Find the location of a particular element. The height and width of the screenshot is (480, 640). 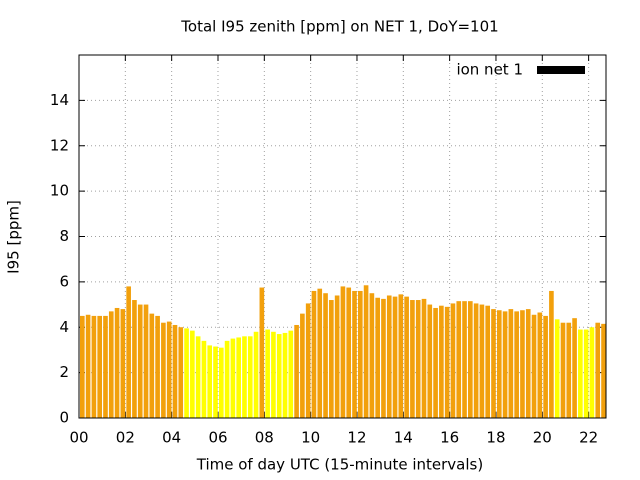

x-tick-label: 22 is located at coordinates (588, 438).